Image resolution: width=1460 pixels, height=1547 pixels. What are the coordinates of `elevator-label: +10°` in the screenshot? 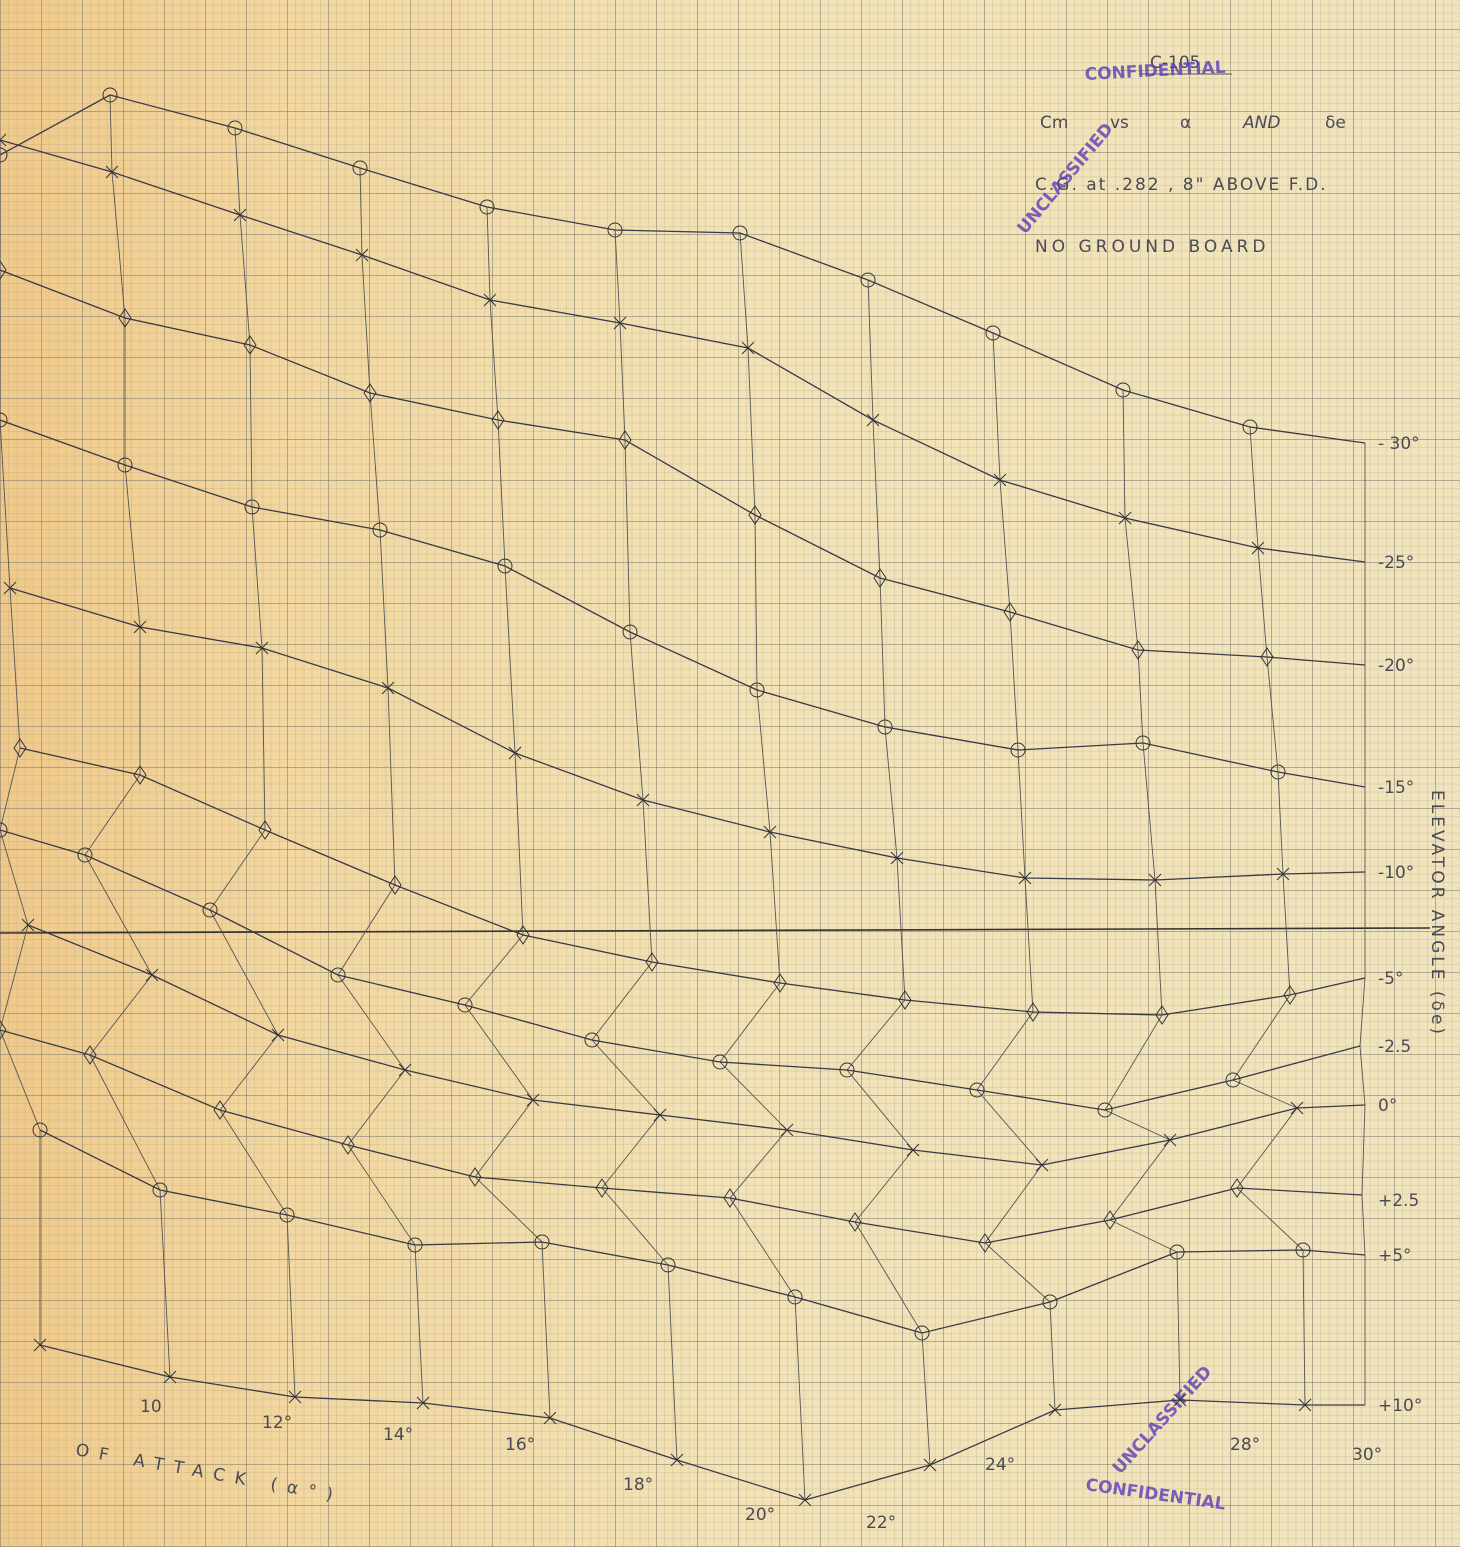 It's located at (1400, 1406).